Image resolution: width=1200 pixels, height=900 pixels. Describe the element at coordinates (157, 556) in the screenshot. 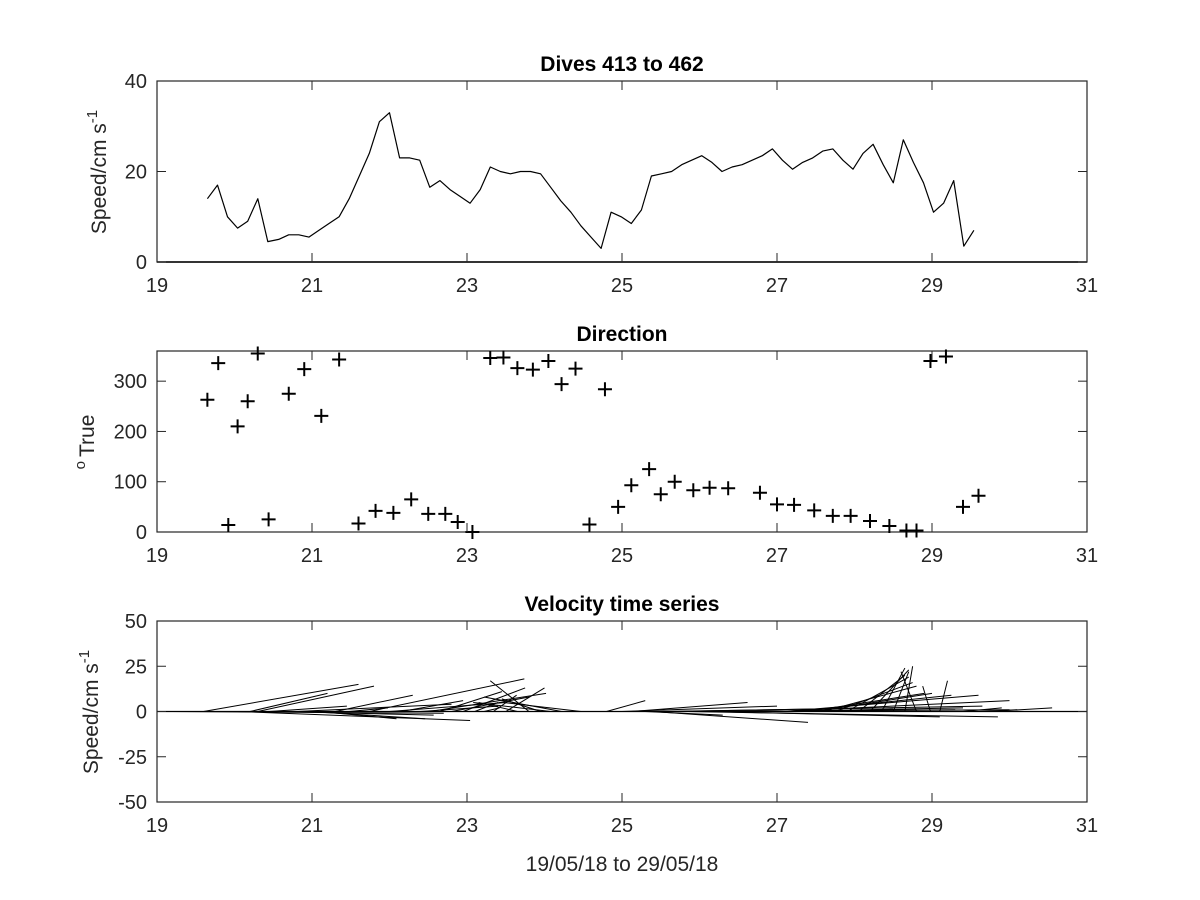

I see `direction-x-tick-label: 19` at that location.